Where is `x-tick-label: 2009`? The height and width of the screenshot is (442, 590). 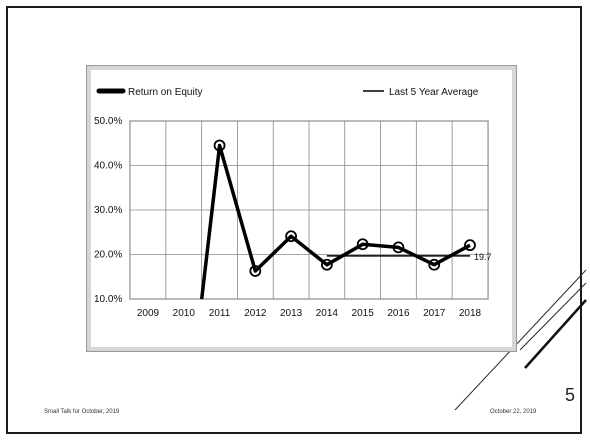 x-tick-label: 2009 is located at coordinates (148, 313).